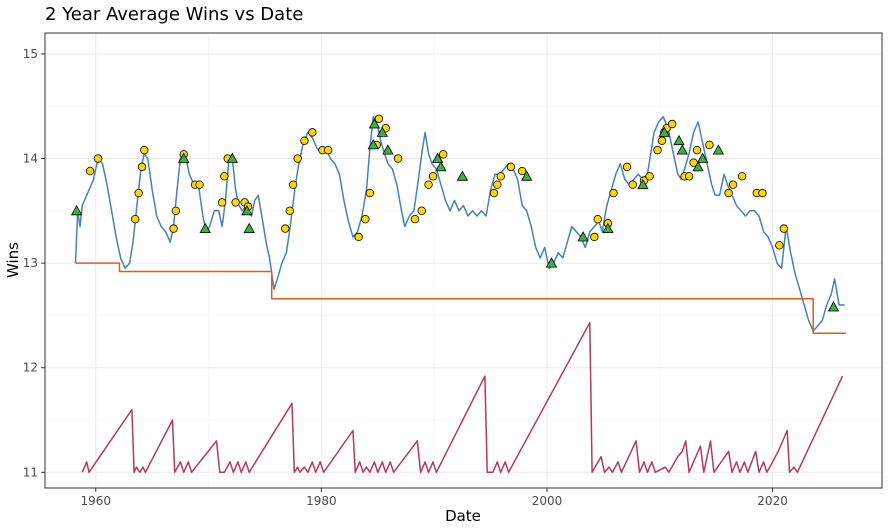 The image size is (889, 531). I want to click on x-tick-label: 2020, so click(772, 501).